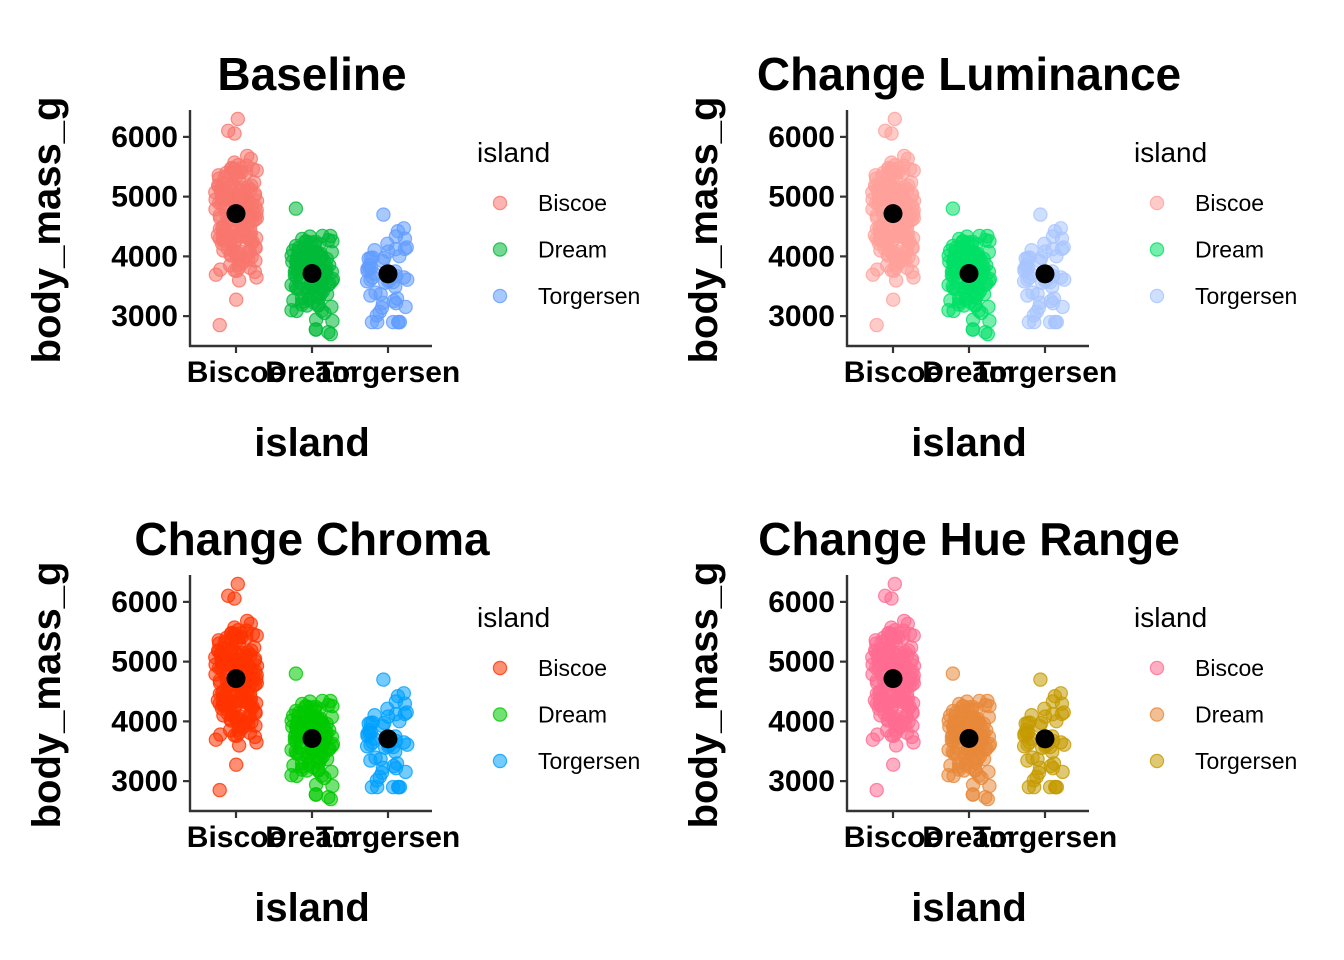 The height and width of the screenshot is (960, 1344). What do you see at coordinates (801, 662) in the screenshot?
I see `y-tick-label: 5000` at bounding box center [801, 662].